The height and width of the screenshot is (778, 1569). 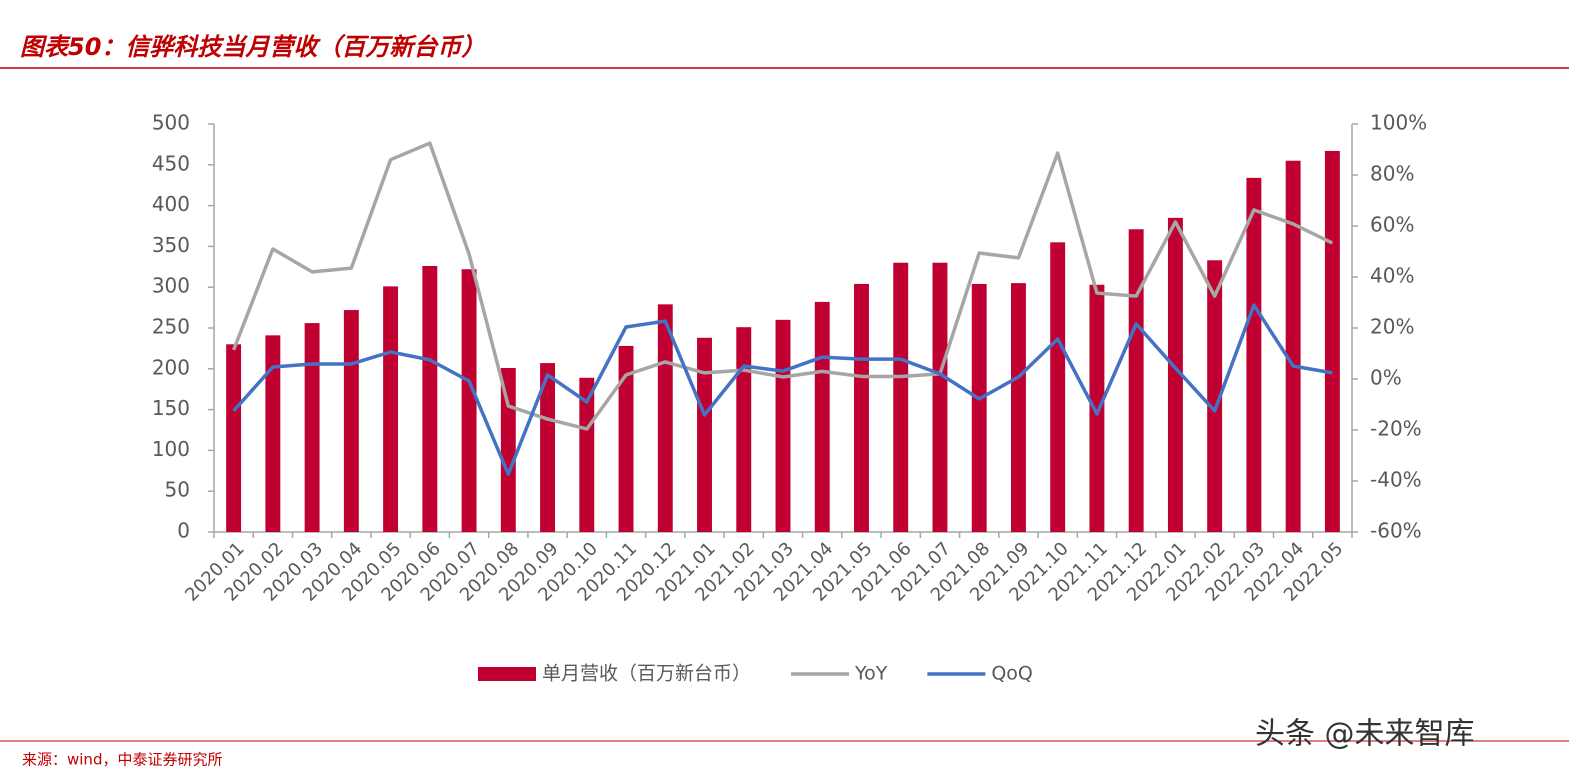 What do you see at coordinates (122, 760) in the screenshot?
I see `source: 来源：wind，中泰证券研究所` at bounding box center [122, 760].